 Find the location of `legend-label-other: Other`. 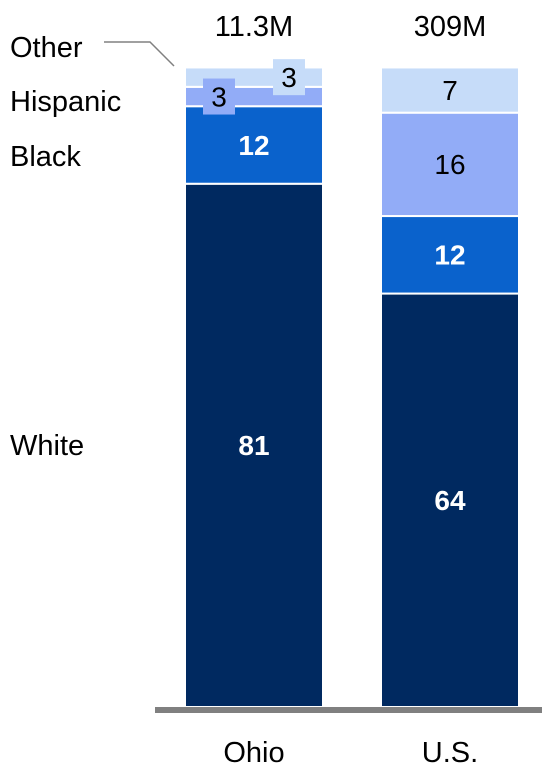

legend-label-other: Other is located at coordinates (46, 48).